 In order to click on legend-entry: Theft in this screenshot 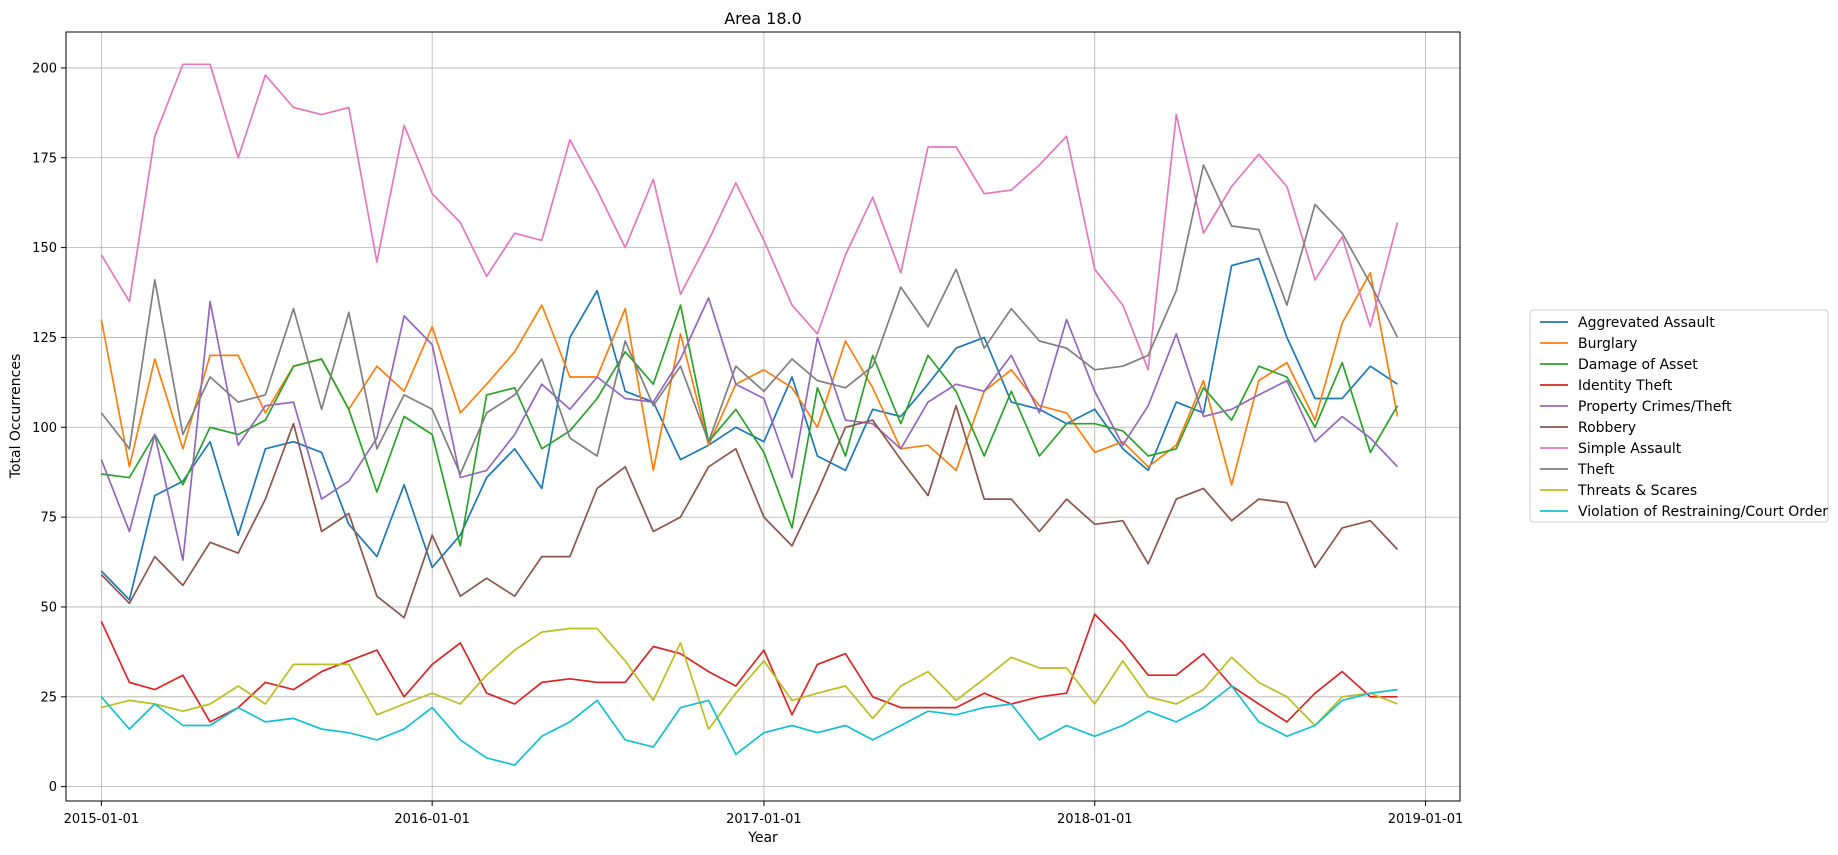, I will do `click(1596, 470)`.